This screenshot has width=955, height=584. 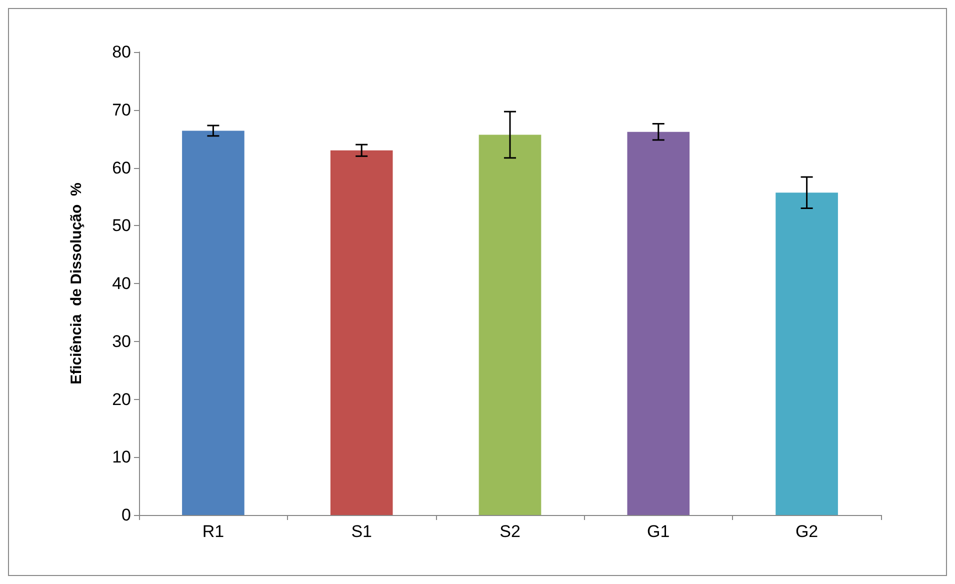 I want to click on x-tick-label: S1, so click(x=361, y=531).